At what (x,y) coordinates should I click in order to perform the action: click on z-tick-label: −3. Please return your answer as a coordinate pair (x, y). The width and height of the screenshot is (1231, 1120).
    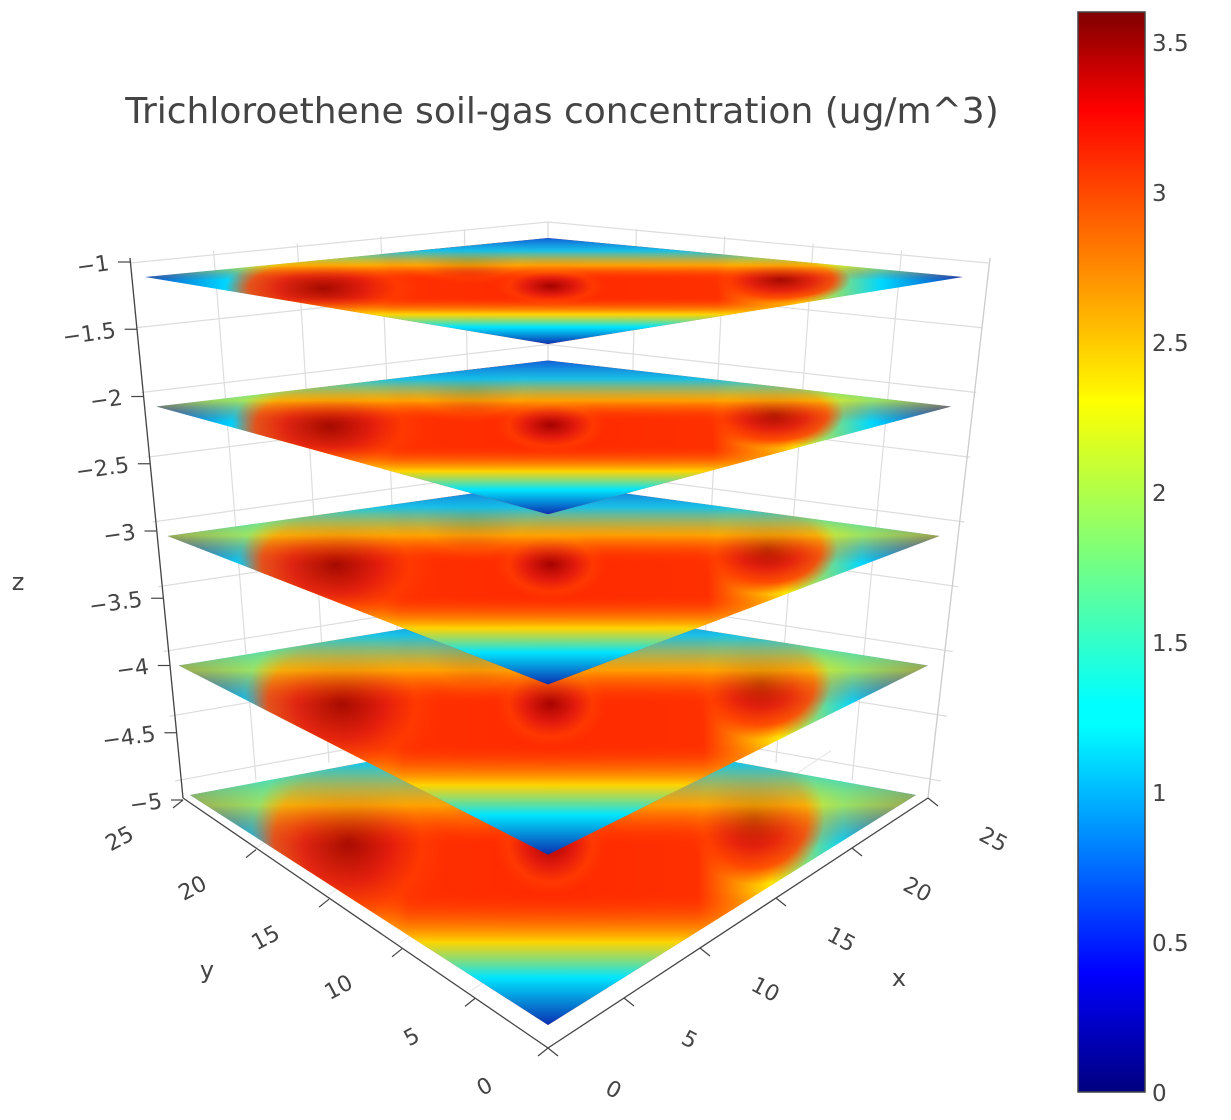
    Looking at the image, I should click on (120, 534).